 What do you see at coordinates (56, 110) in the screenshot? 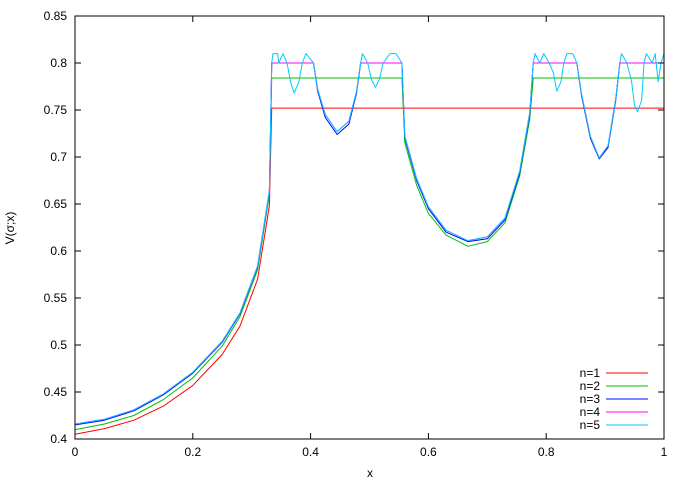
I see `y-tick-label: 0.75` at bounding box center [56, 110].